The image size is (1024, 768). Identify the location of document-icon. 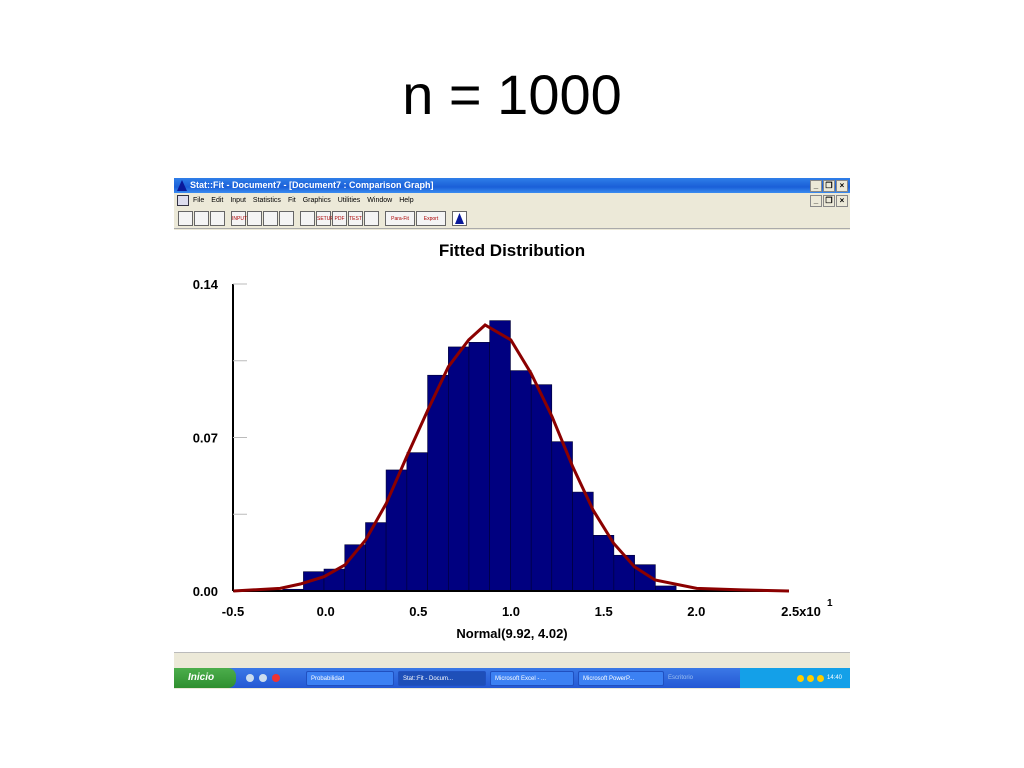
(183, 200).